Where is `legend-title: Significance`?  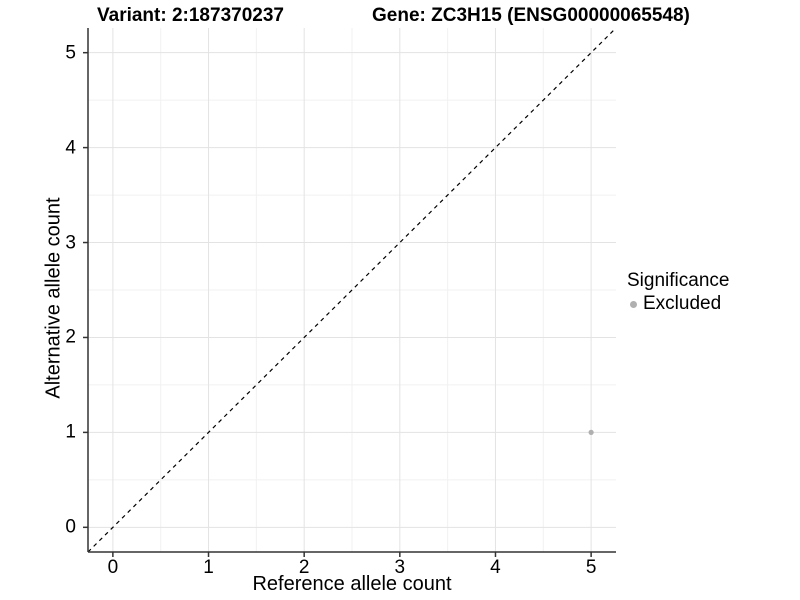 legend-title: Significance is located at coordinates (678, 280).